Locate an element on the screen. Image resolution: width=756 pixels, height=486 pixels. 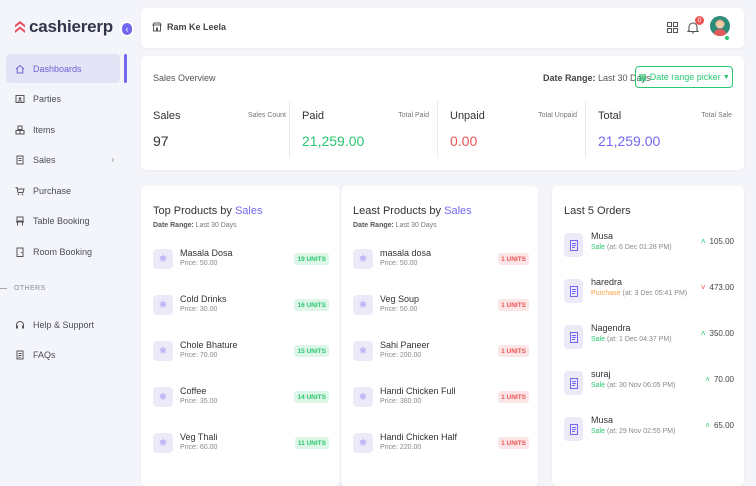
product-name: Sahi Paneer is located at coordinates (405, 345).